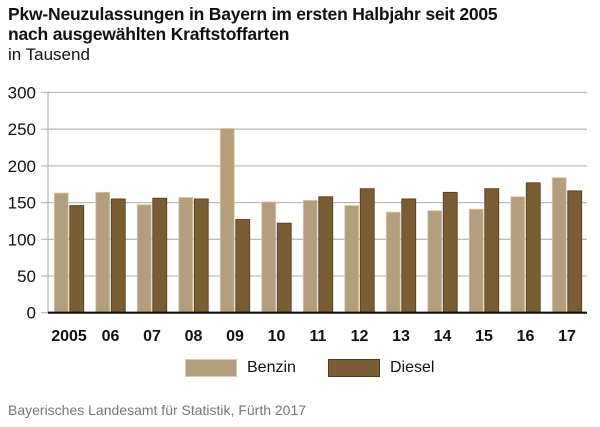 This screenshot has width=600, height=427. What do you see at coordinates (277, 336) in the screenshot?
I see `x-tick-label: 10` at bounding box center [277, 336].